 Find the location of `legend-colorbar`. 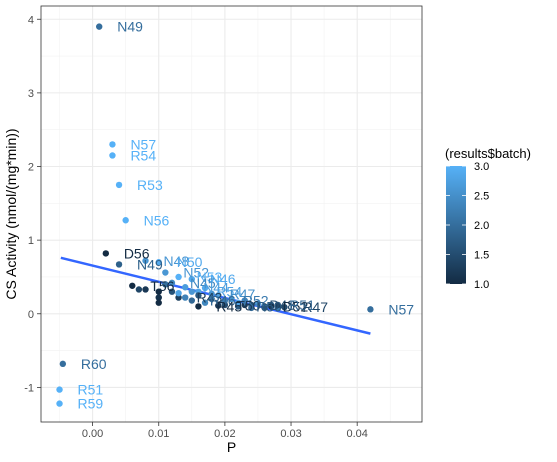

legend-colorbar is located at coordinates (456, 225).